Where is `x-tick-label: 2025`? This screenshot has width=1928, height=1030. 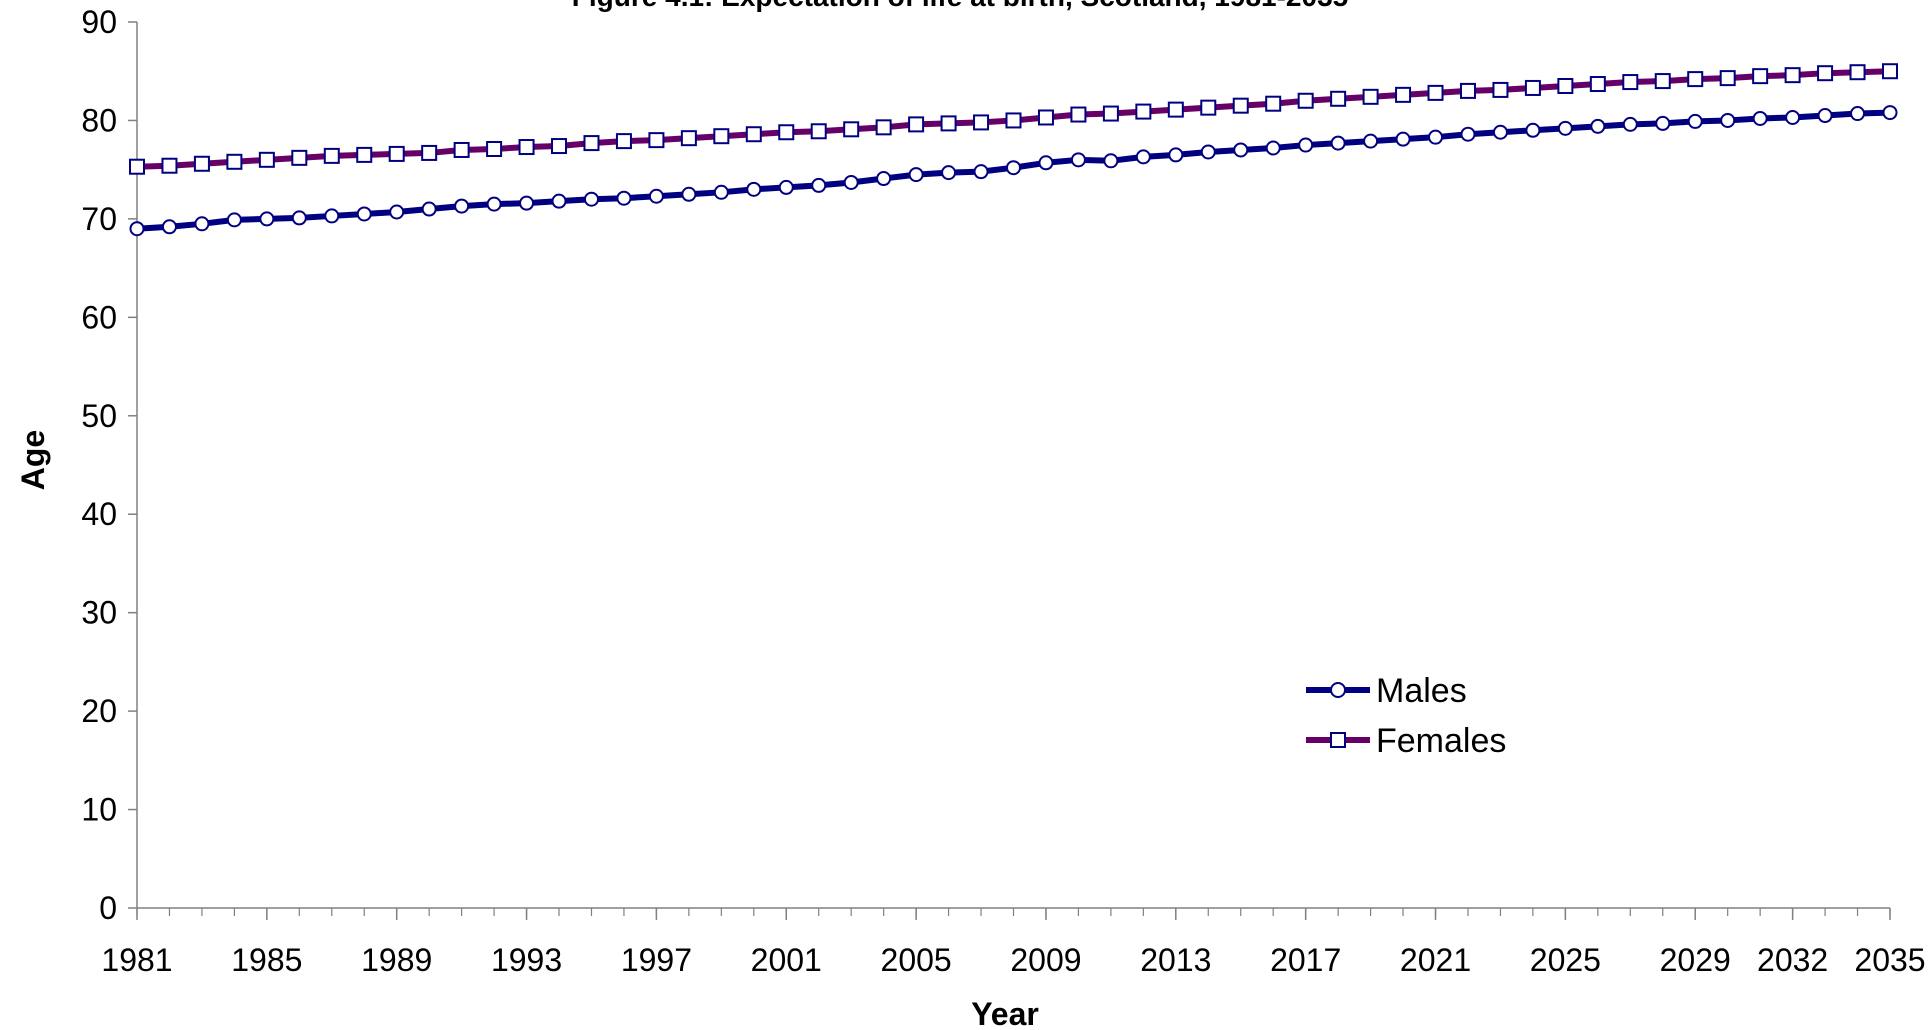
x-tick-label: 2025 is located at coordinates (1565, 960).